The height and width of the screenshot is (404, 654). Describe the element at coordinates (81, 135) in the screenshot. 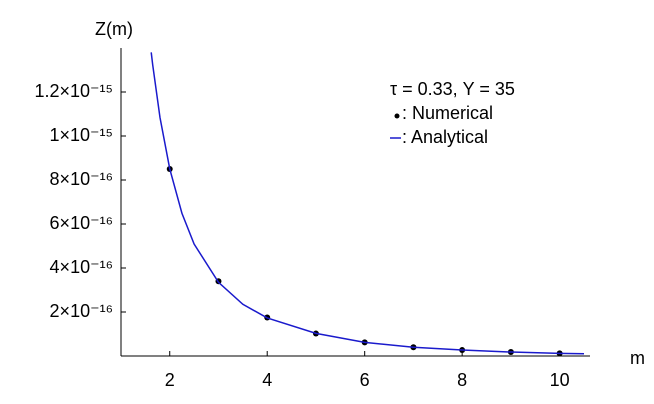

I see `y-tick-label: 1×10⁻¹⁵` at that location.